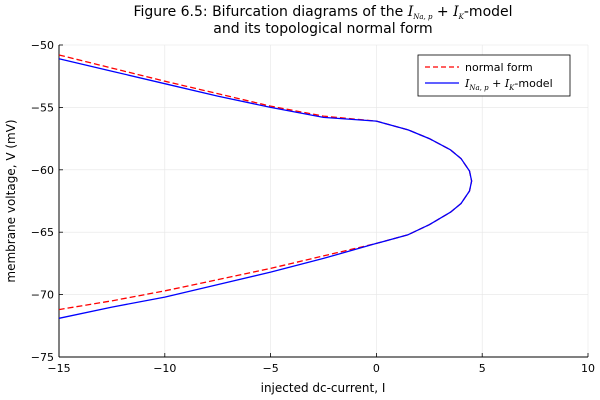 The height and width of the screenshot is (400, 600). What do you see at coordinates (488, 12) in the screenshot?
I see `title-suffix: -model` at bounding box center [488, 12].